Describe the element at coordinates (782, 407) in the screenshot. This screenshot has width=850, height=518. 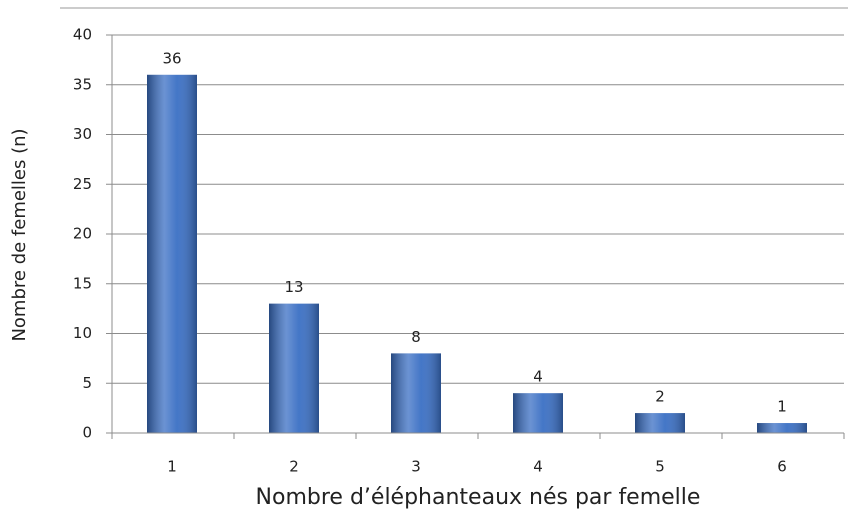
I see `data-label: 1` at that location.